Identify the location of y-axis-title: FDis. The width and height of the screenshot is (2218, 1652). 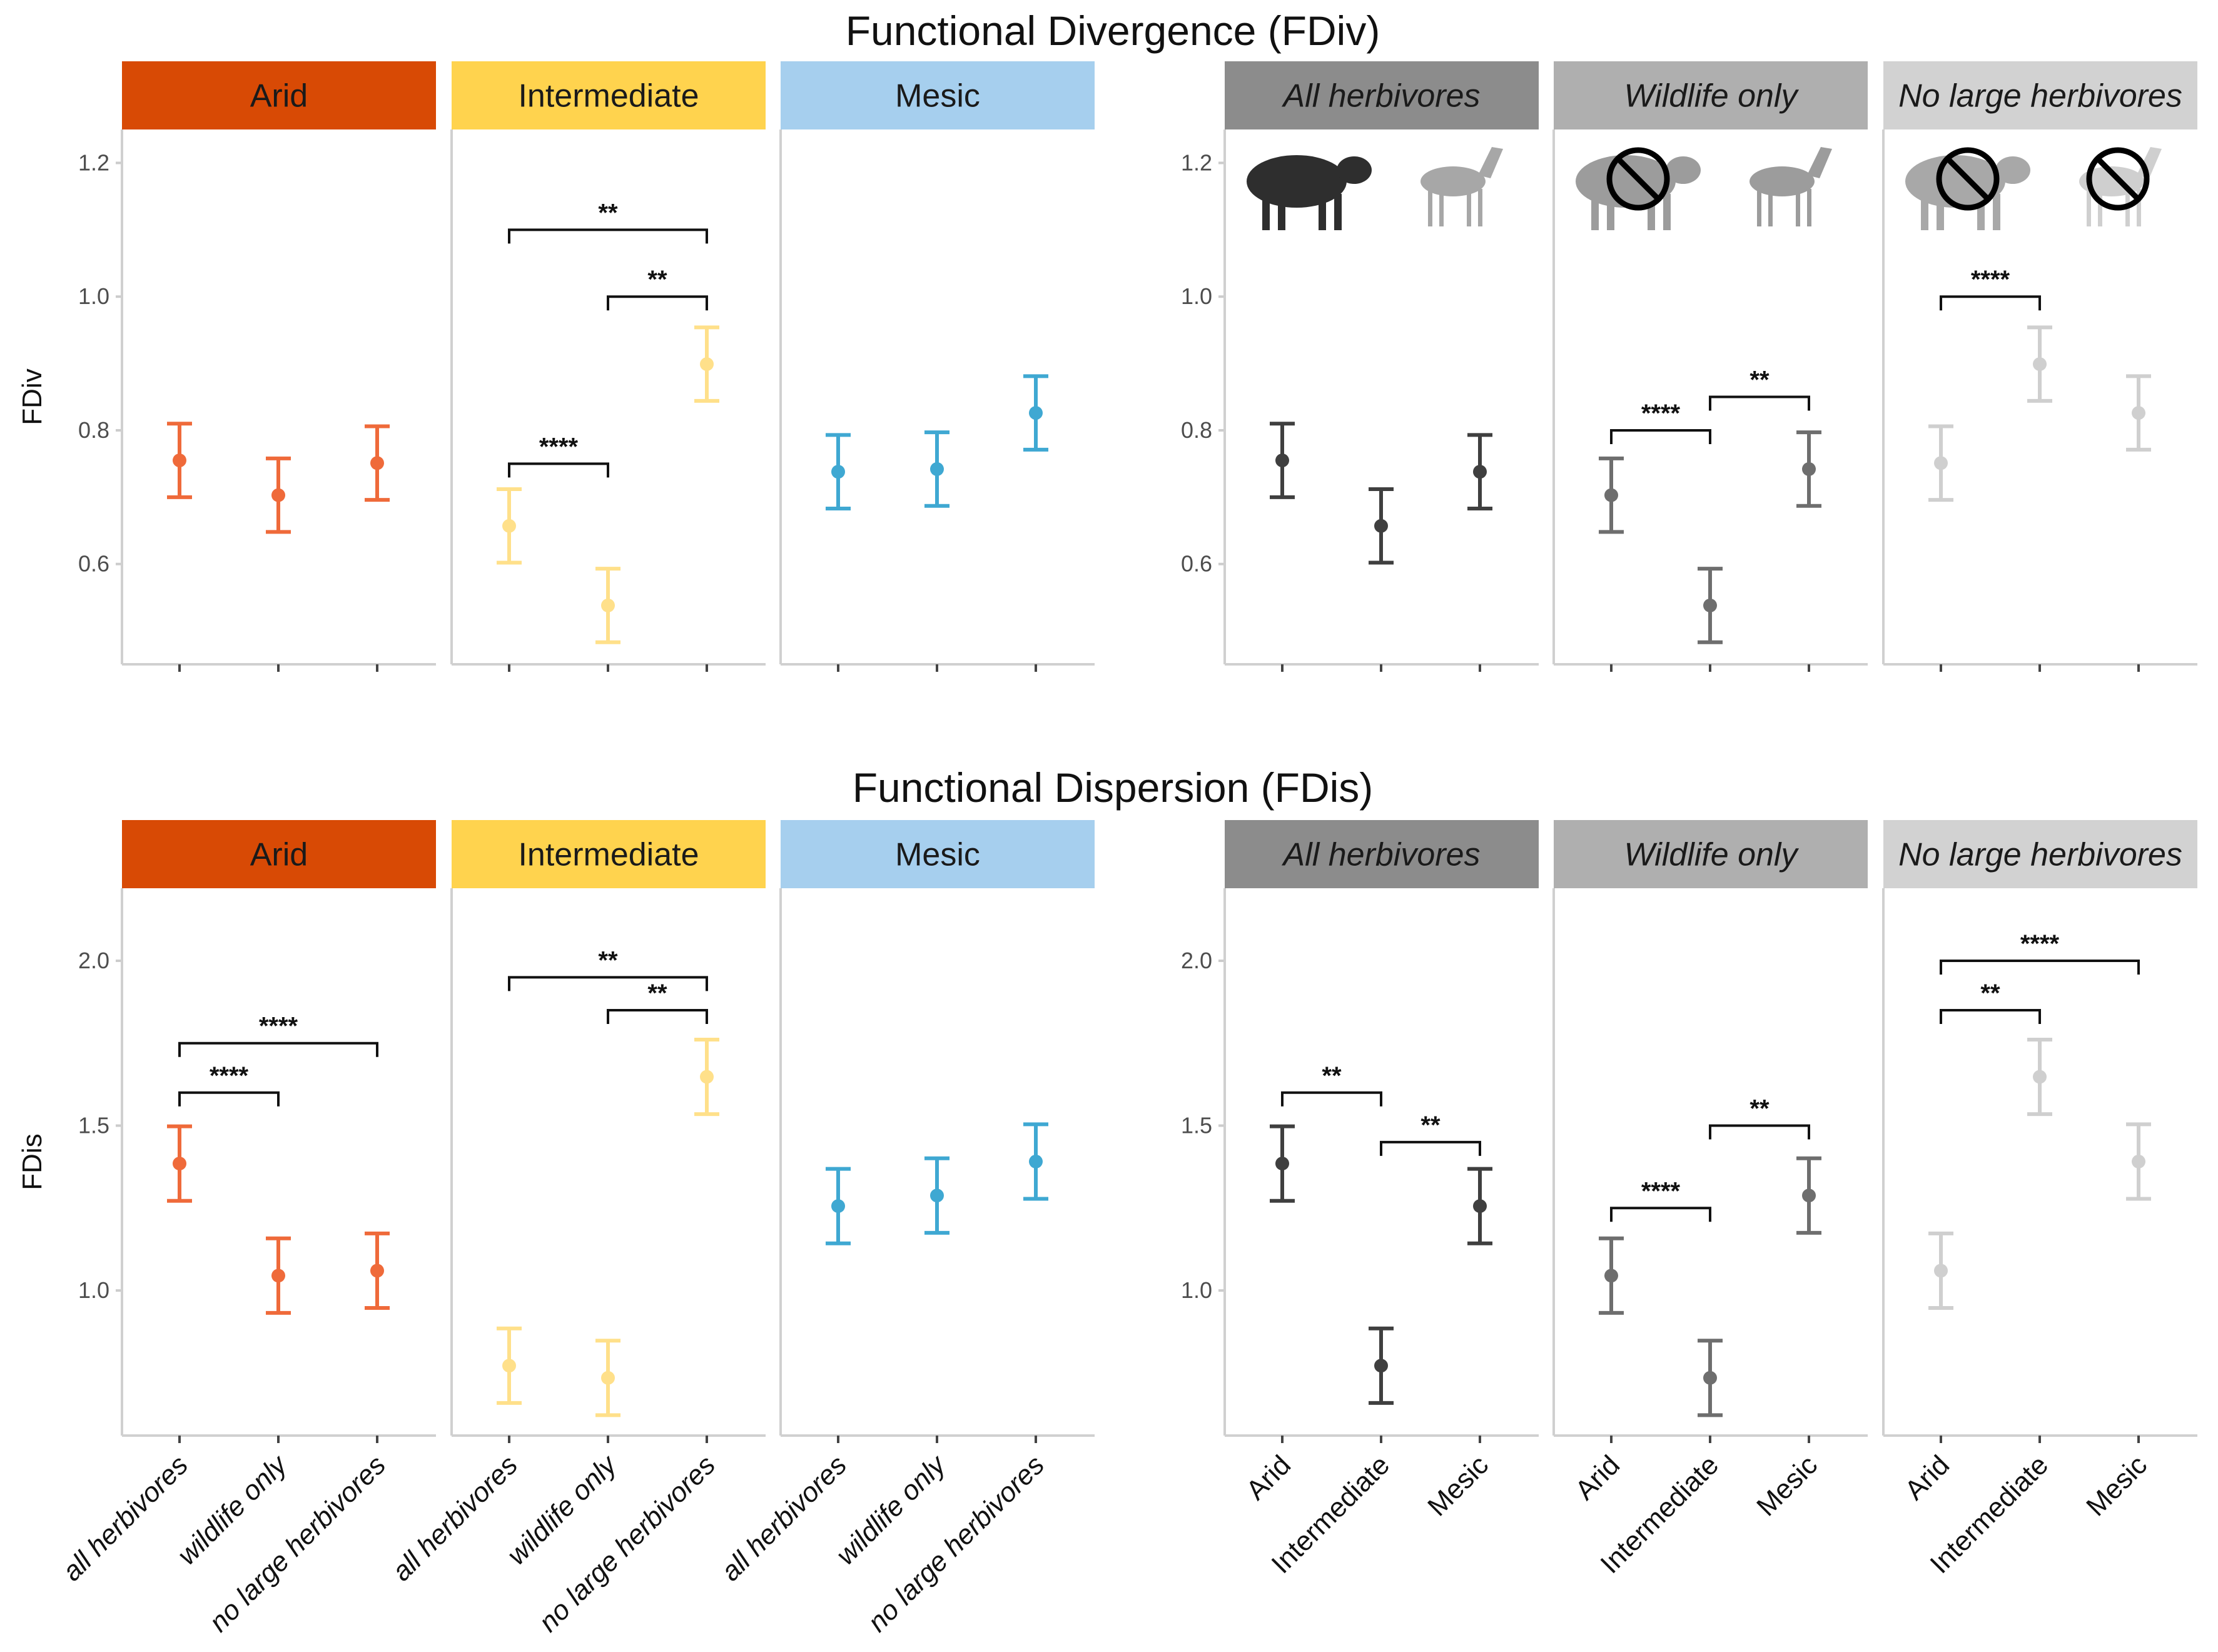
(32, 1162).